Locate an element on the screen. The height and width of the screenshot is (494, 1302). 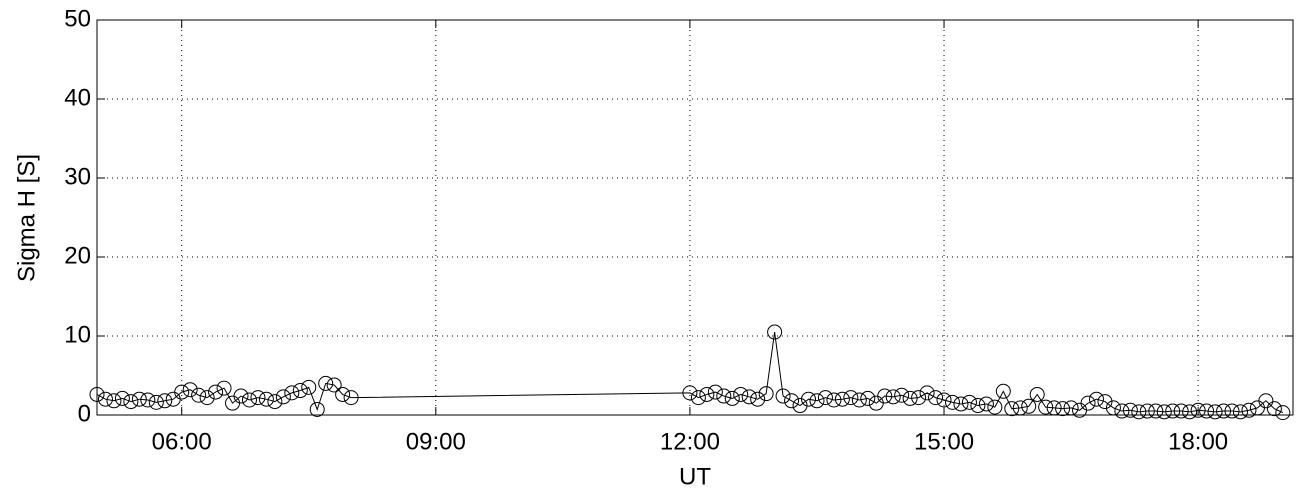
x-tick-label: 06:00 is located at coordinates (182, 441).